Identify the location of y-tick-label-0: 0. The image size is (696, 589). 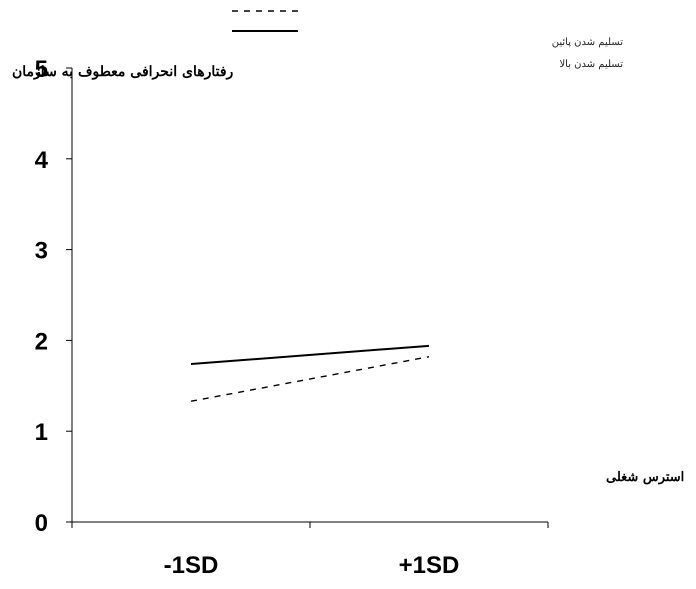
(41, 523).